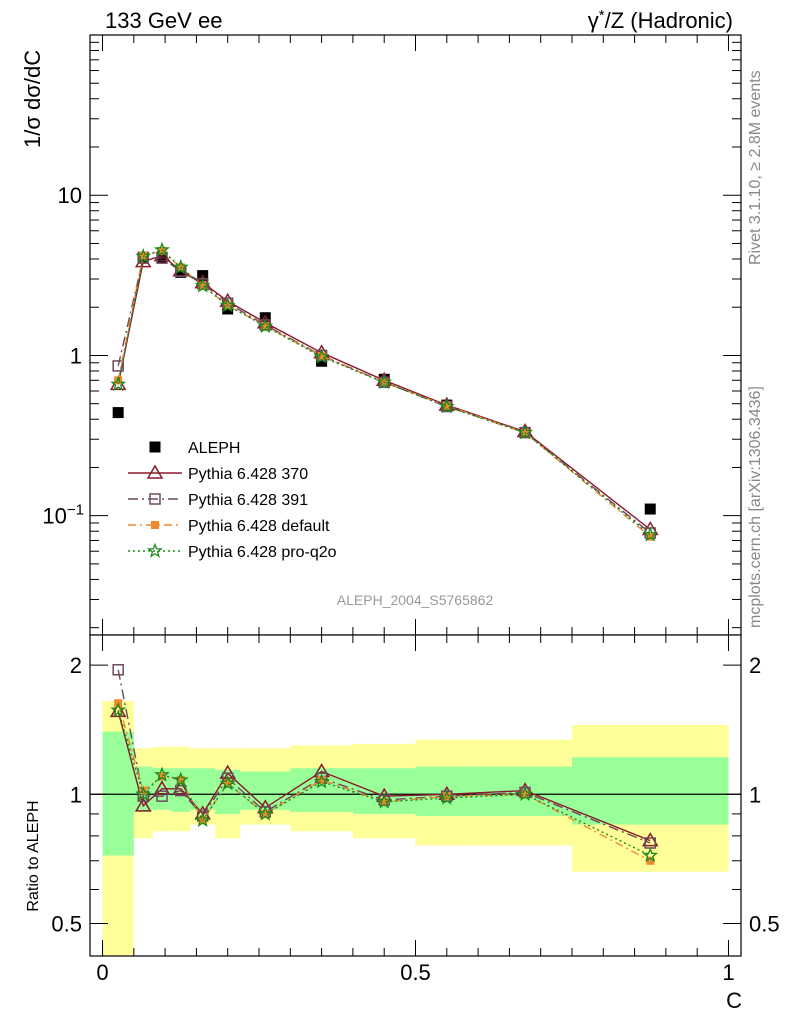 The image size is (786, 1024). What do you see at coordinates (76, 665) in the screenshot?
I see `ratio-y-tick-label: 2` at bounding box center [76, 665].